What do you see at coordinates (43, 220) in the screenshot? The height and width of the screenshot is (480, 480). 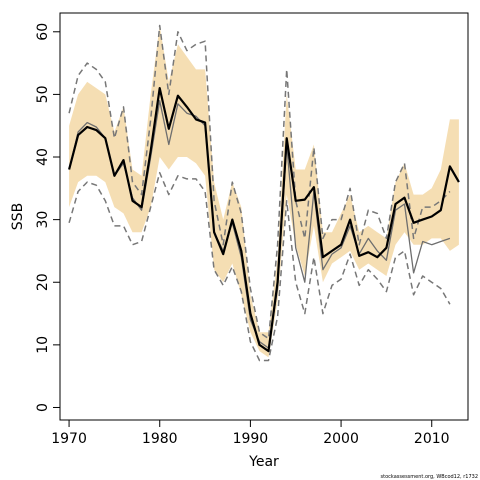 I see `y-tick-label: 30` at bounding box center [43, 220].